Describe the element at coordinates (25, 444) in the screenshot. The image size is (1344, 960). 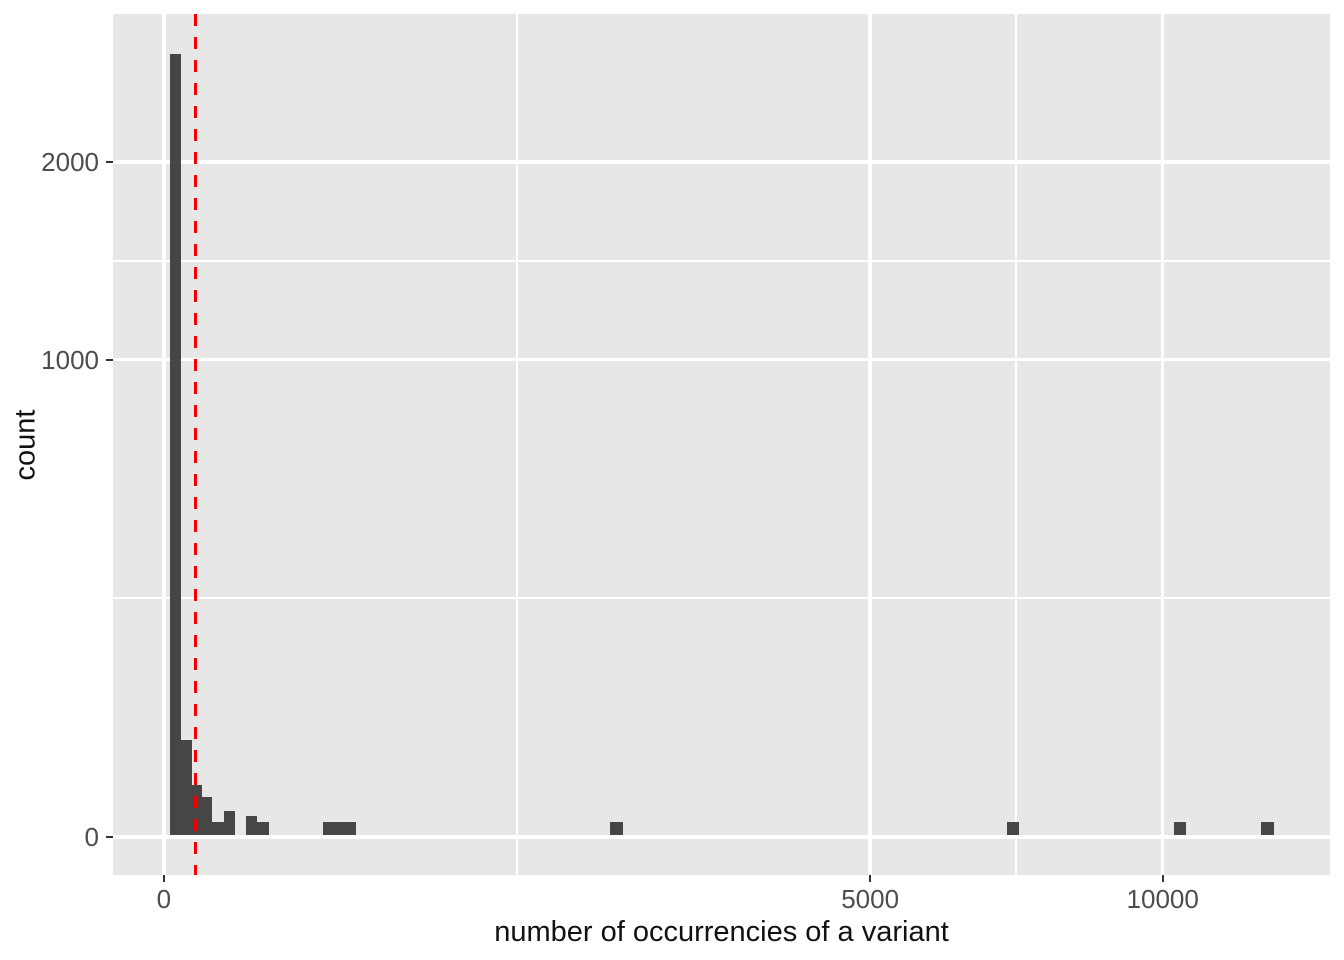
I see `y-axis-title: count` at that location.